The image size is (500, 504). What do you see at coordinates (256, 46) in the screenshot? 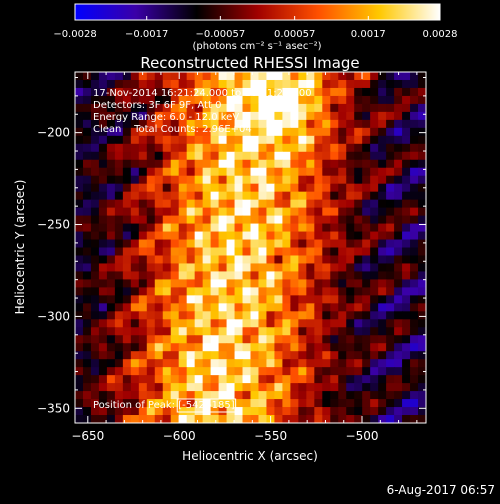
I see `colorbar-units-label: (photons cm⁻² s⁻¹ asec⁻²)` at bounding box center [256, 46].